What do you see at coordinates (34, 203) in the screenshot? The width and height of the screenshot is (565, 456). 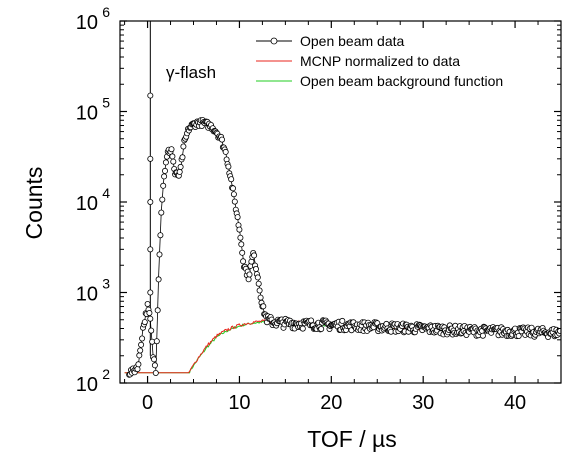 I see `y-axis-title: Counts` at bounding box center [34, 203].